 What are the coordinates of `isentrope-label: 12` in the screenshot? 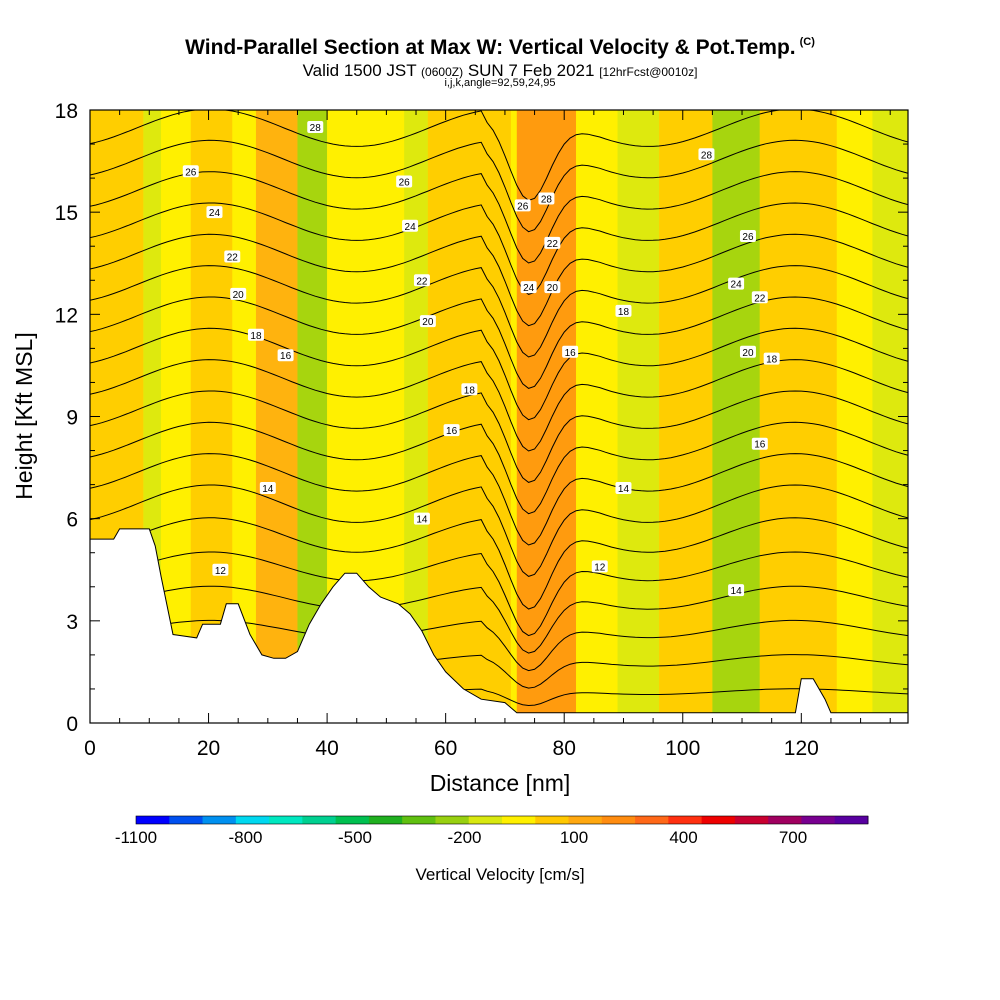 It's located at (220, 570).